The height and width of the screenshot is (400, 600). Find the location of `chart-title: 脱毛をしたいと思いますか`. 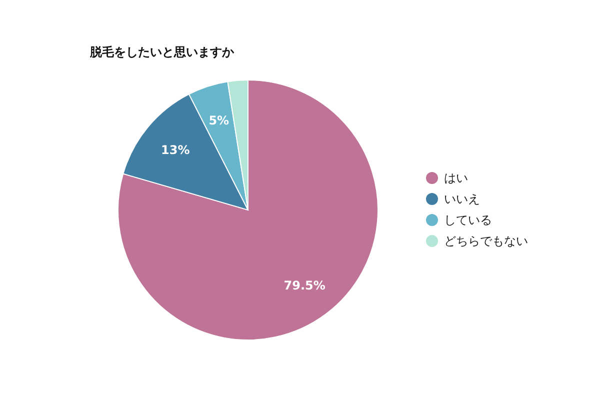

chart-title: 脱毛をしたいと思いますか is located at coordinates (162, 52).